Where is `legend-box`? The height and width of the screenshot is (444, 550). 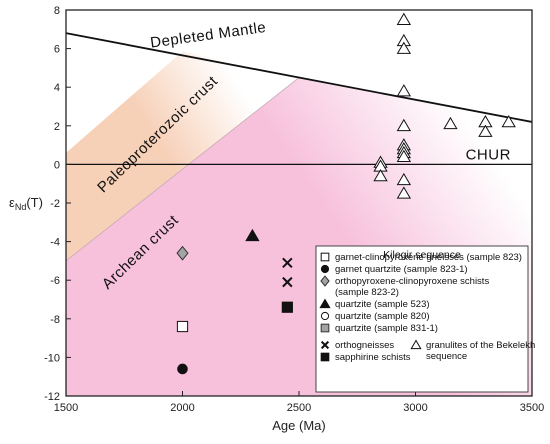
legend-box is located at coordinates (422, 319).